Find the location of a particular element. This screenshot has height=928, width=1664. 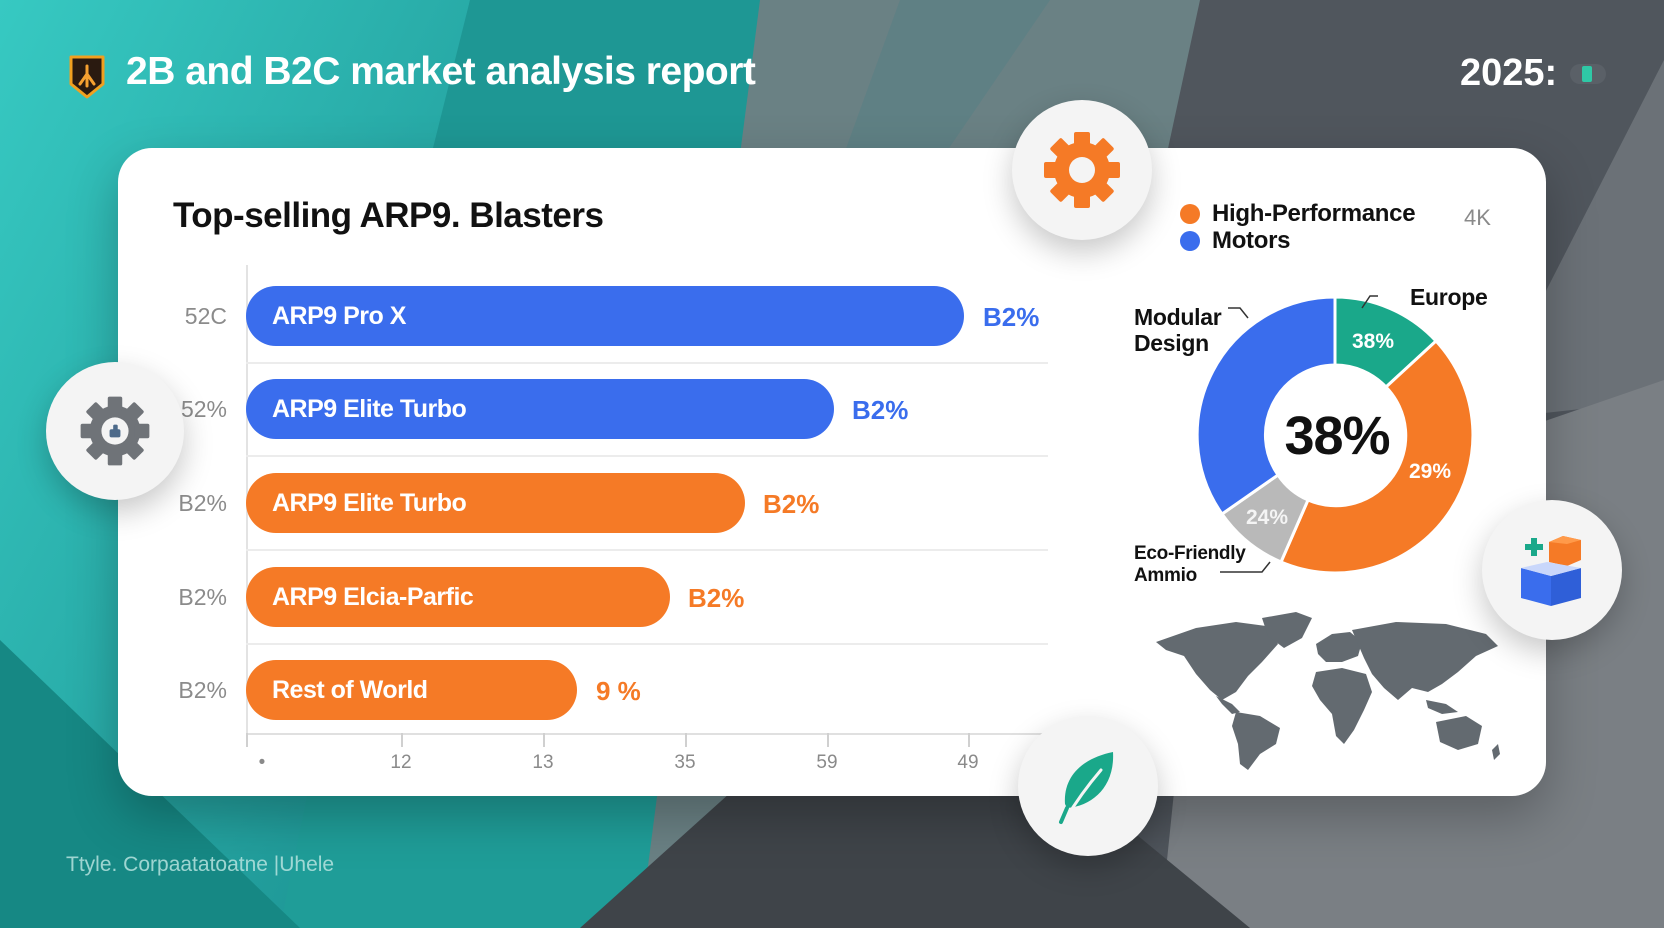

legend-item-high-performance: High-Performance is located at coordinates (1298, 213).